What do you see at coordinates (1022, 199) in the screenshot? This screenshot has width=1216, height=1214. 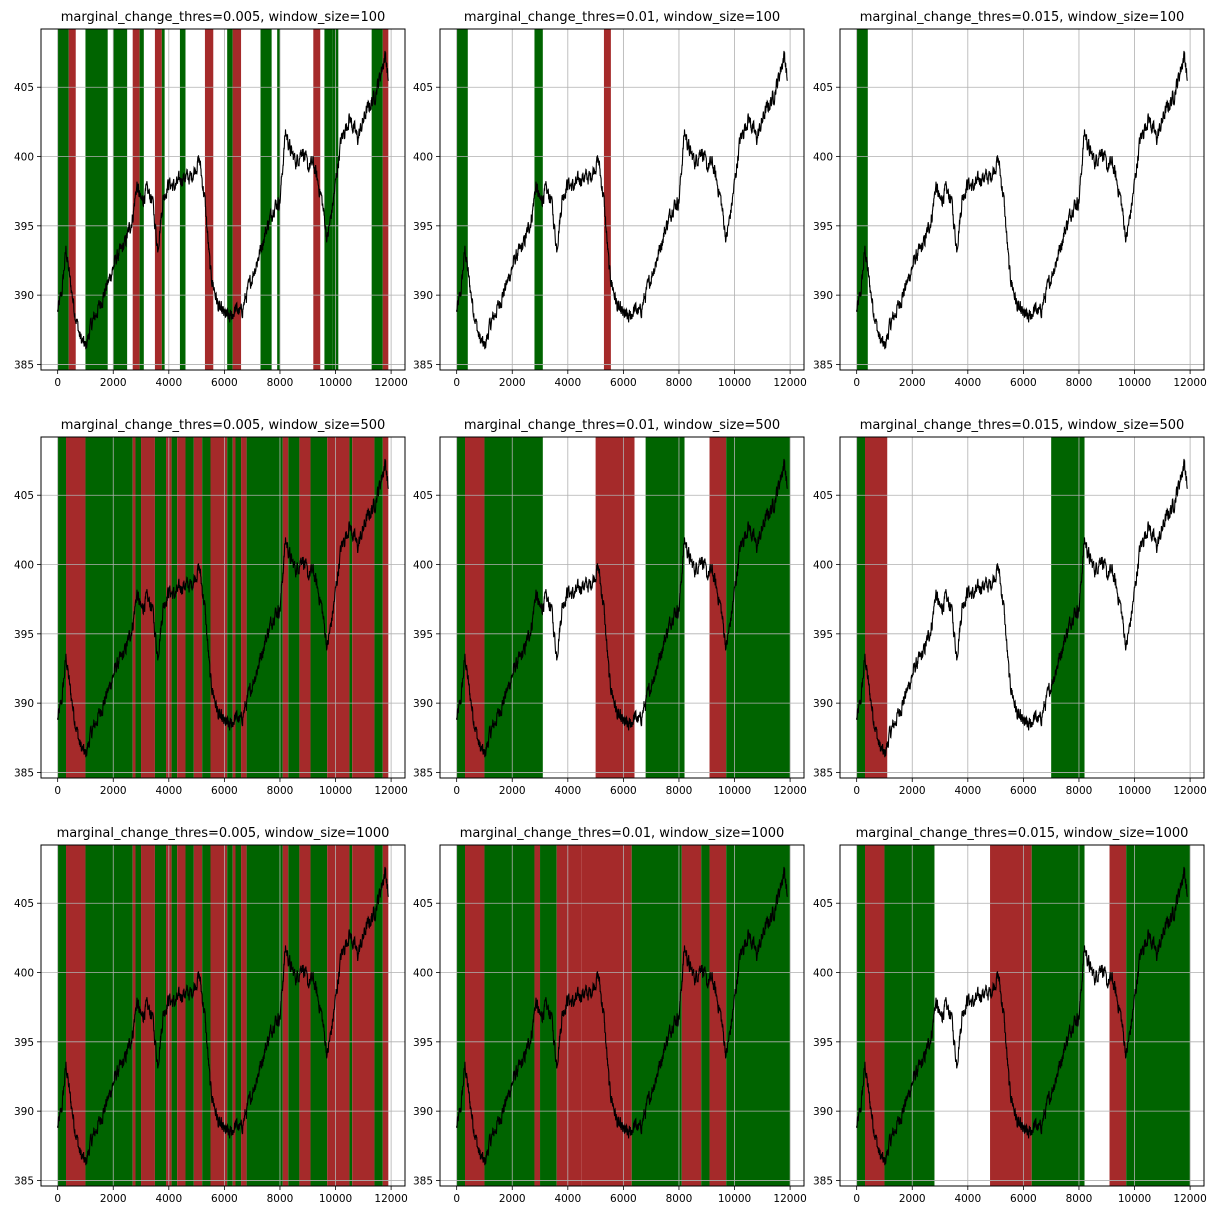 I see `axes-frame` at bounding box center [1022, 199].